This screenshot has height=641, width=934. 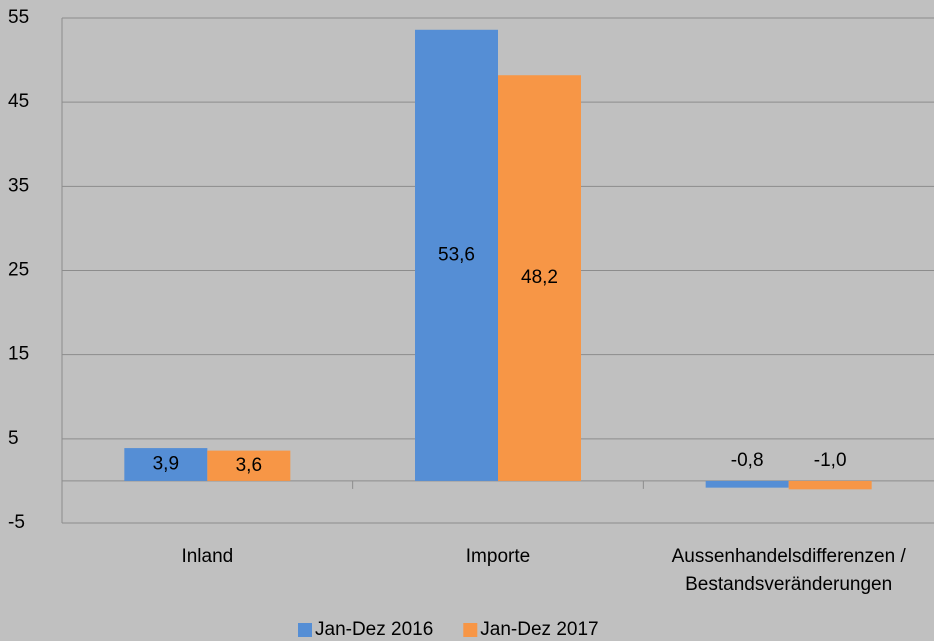 What do you see at coordinates (16, 522) in the screenshot?
I see `y-tick-label: -5` at bounding box center [16, 522].